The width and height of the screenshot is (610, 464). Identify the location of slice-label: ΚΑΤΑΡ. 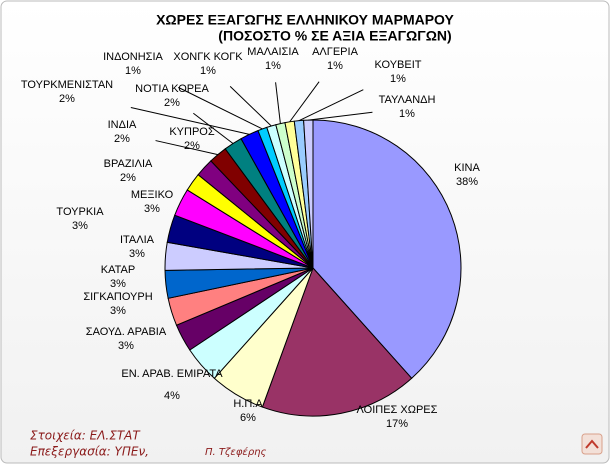
(118, 270).